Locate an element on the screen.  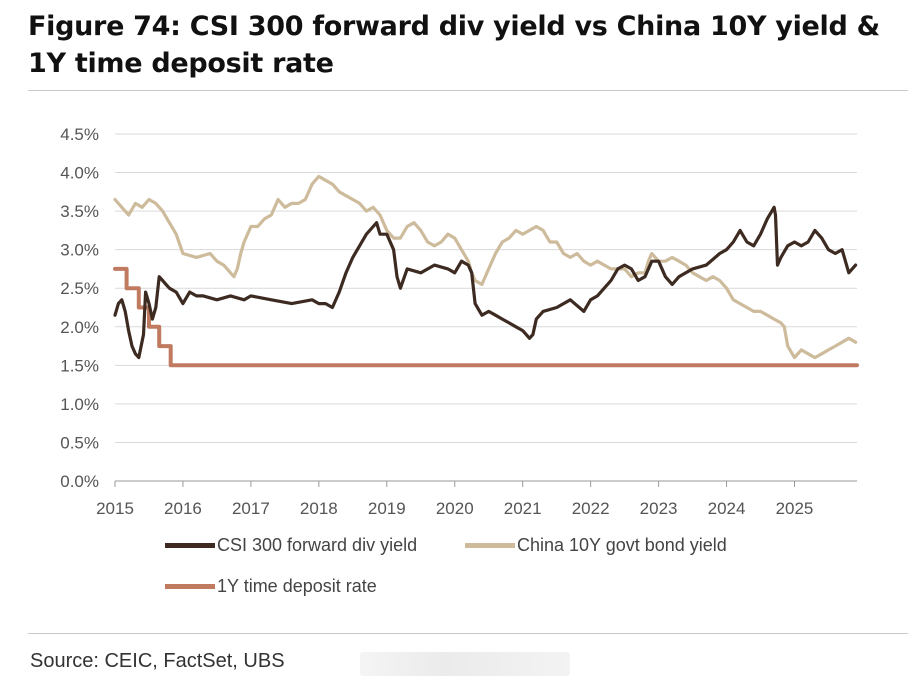
legend-item-csi300: CSI 300 forward div yield is located at coordinates (291, 545).